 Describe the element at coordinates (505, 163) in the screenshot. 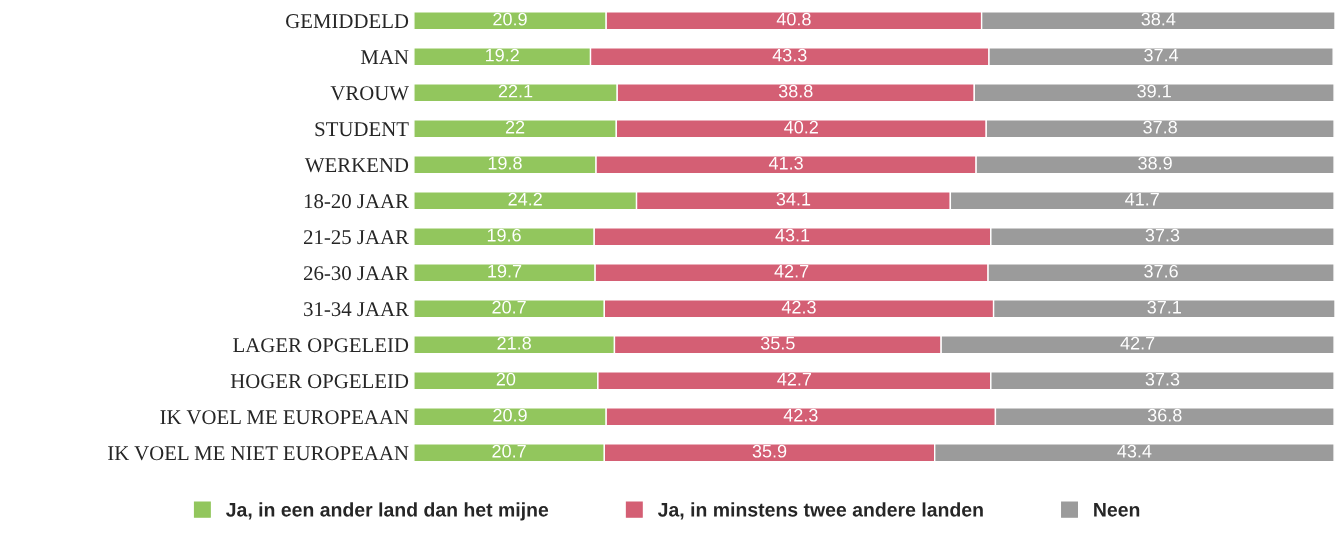

I see `data-label: 19.8` at that location.